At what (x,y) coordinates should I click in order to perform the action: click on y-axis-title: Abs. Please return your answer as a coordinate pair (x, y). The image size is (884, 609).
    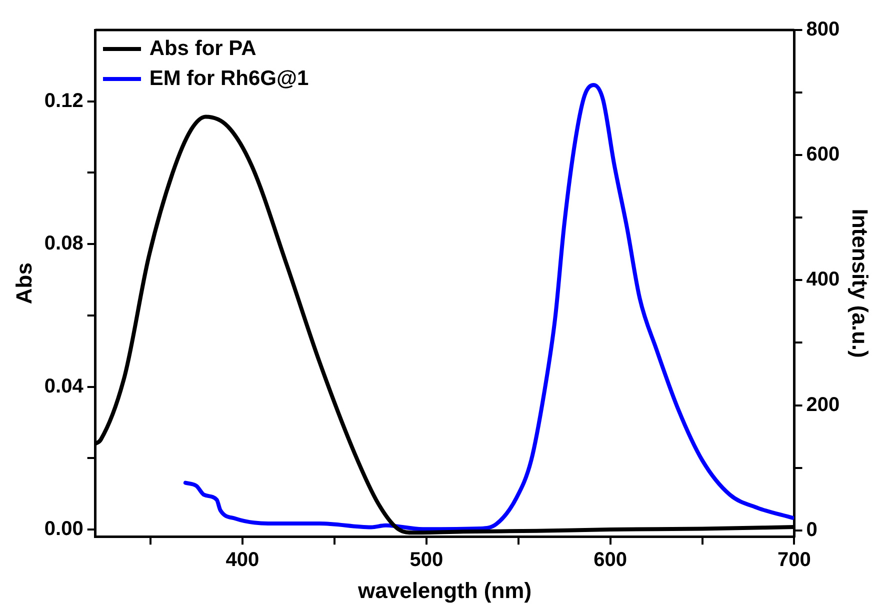
    Looking at the image, I should click on (23, 283).